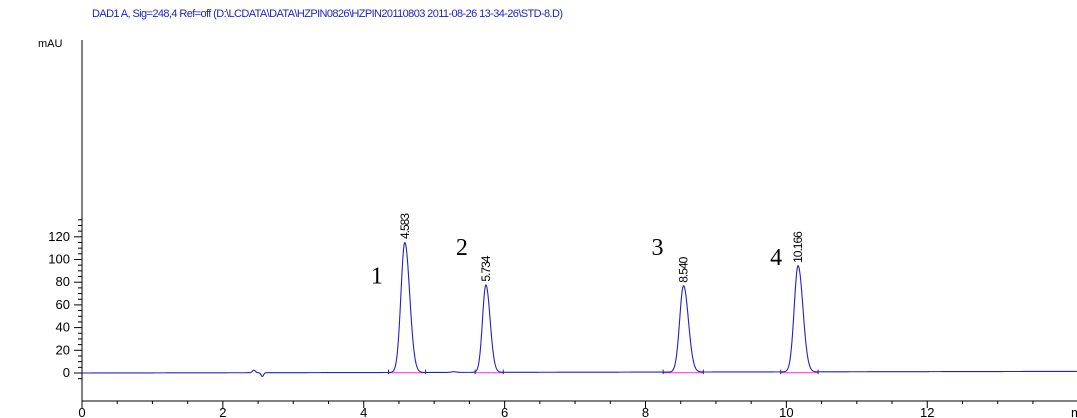  Describe the element at coordinates (63, 327) in the screenshot. I see `y-tick-label: 40` at that location.